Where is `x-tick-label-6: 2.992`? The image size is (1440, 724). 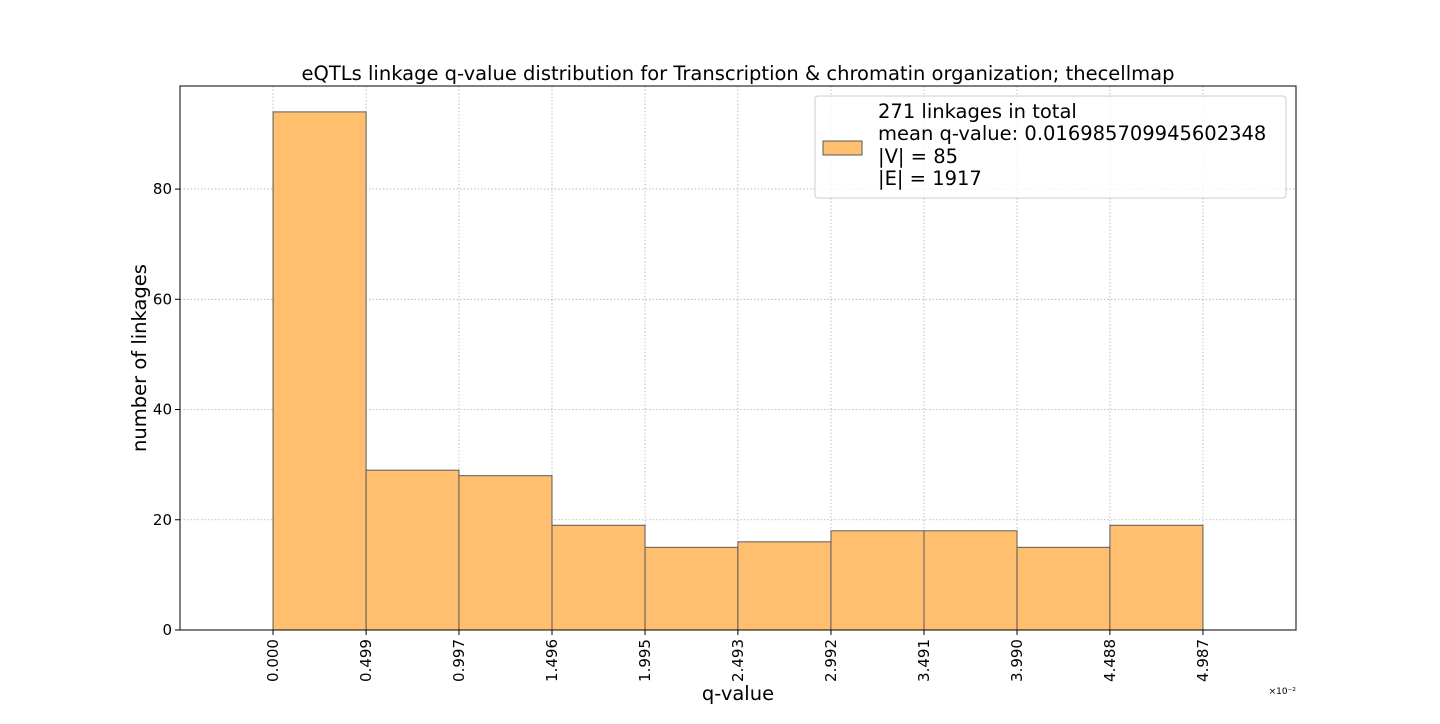
x-tick-label-6: 2.992 is located at coordinates (831, 660).